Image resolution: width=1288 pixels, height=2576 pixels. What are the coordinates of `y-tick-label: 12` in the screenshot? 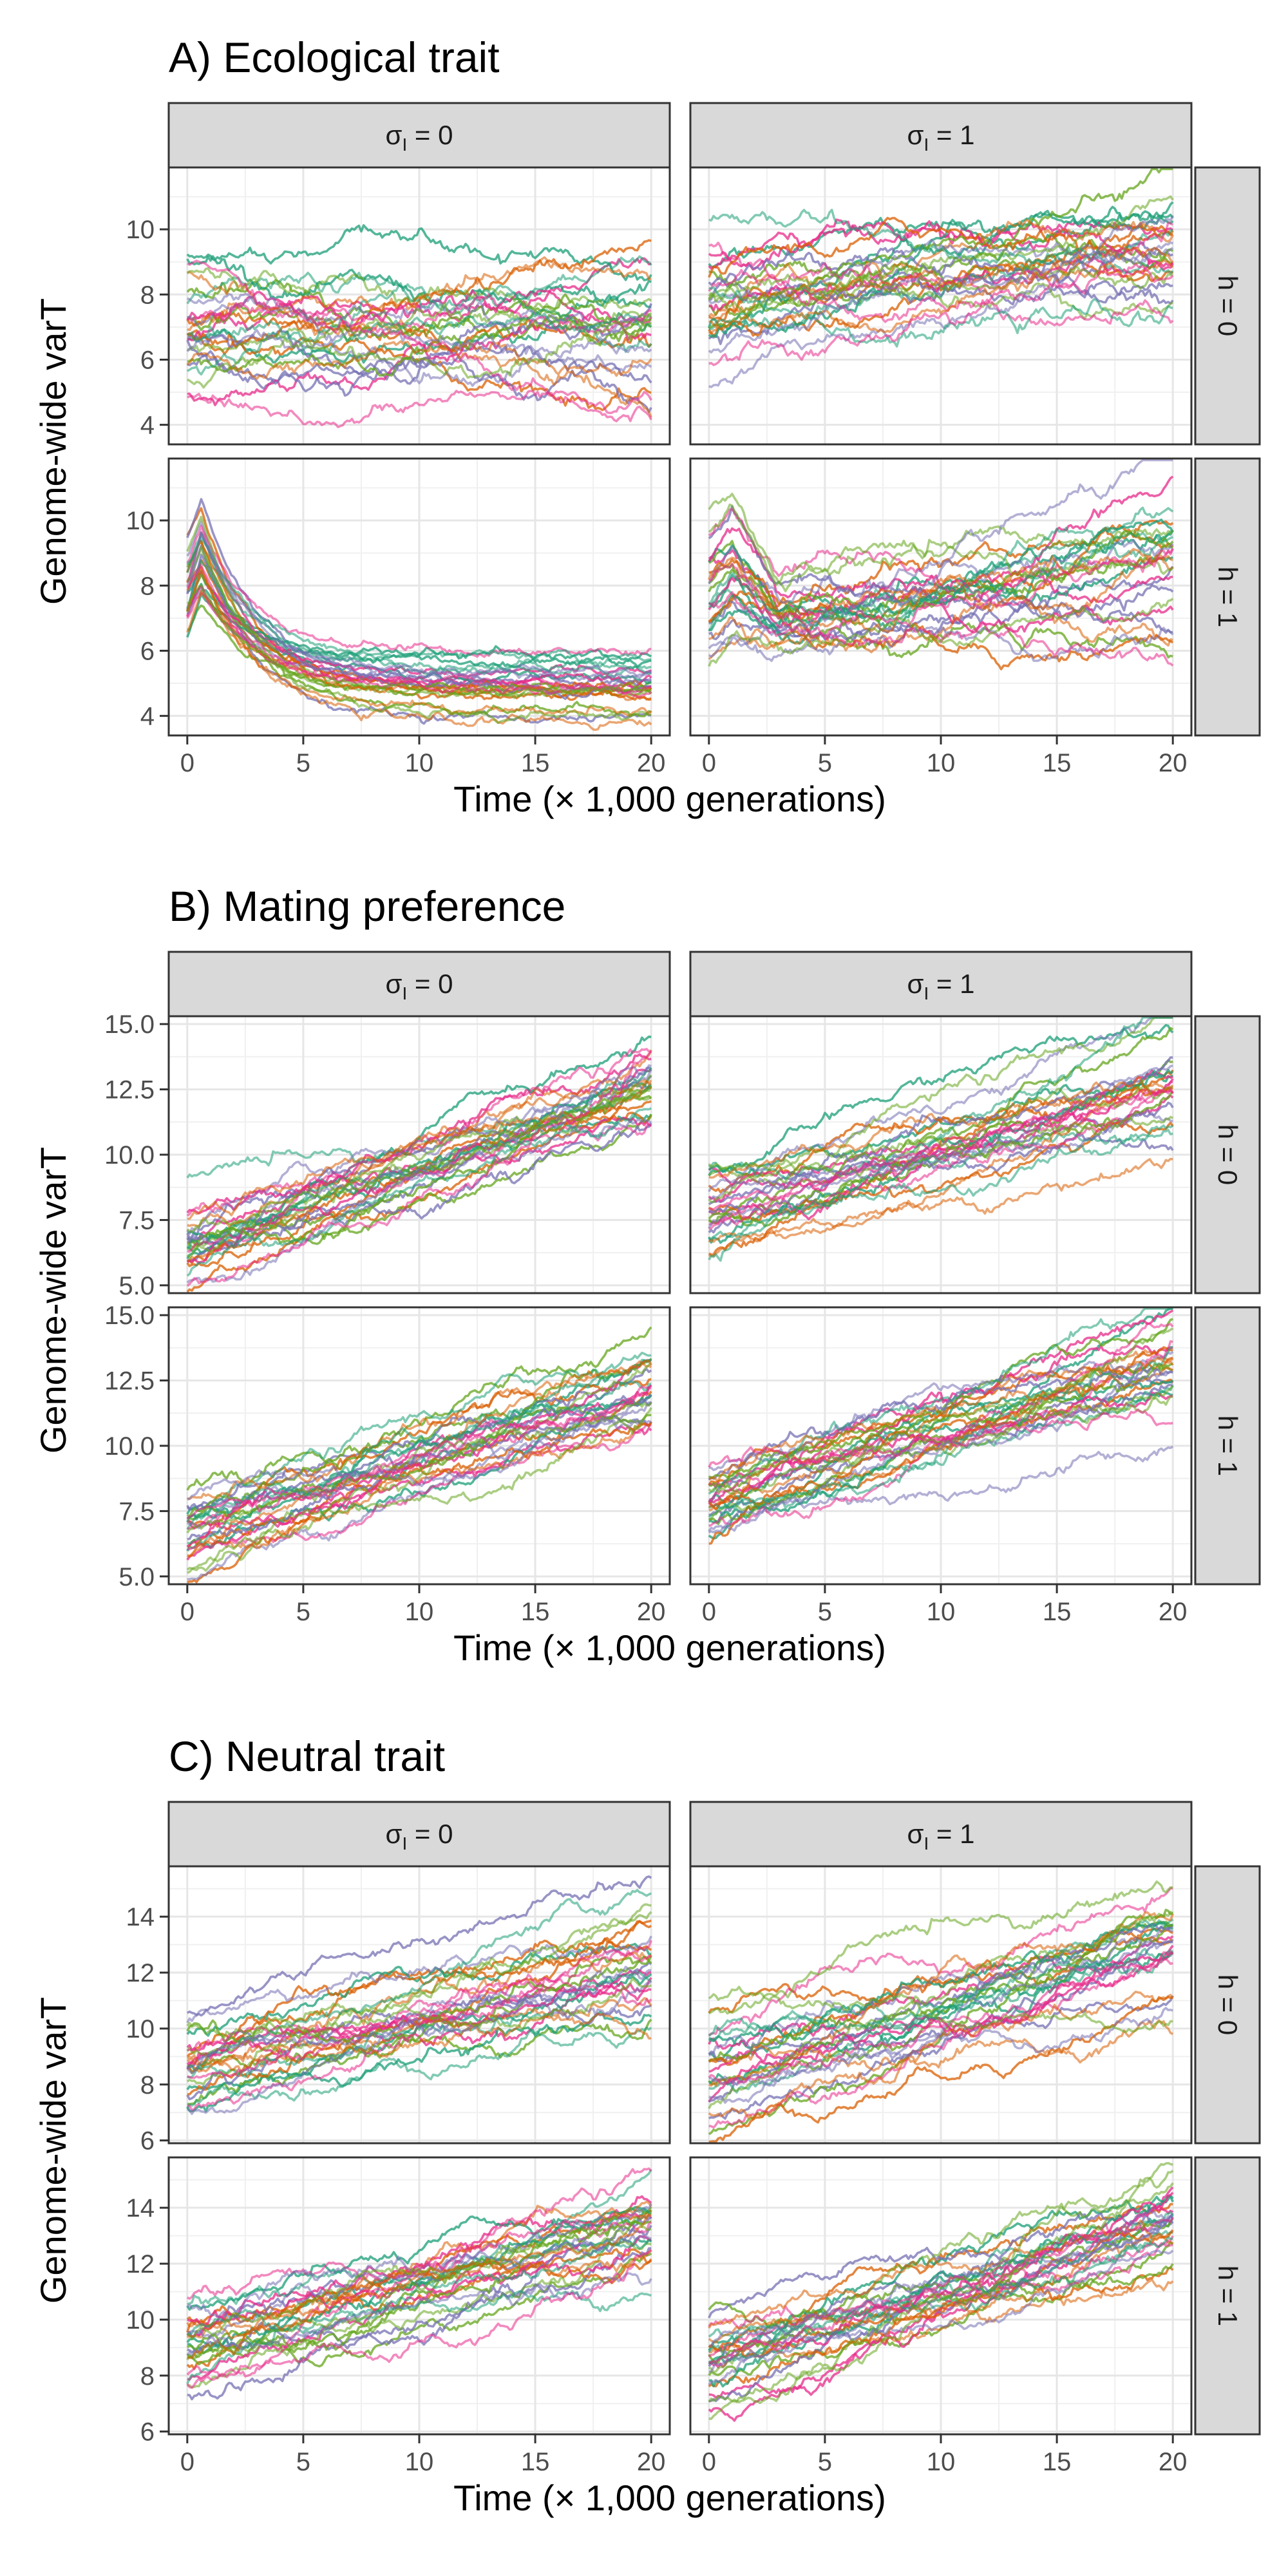 It's located at (140, 2264).